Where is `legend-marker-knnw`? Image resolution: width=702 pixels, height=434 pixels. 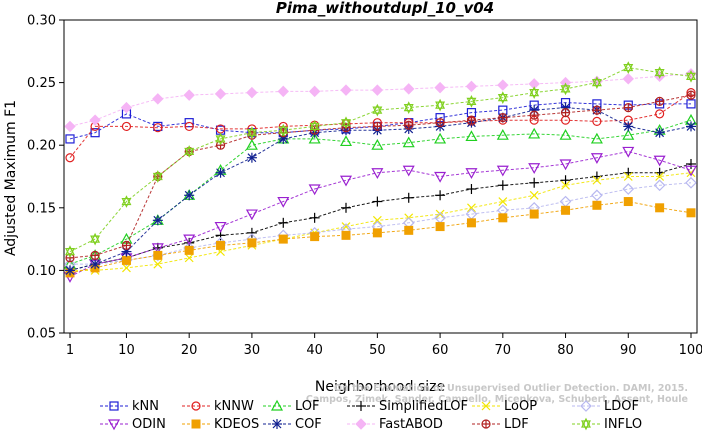
legend-marker-knnw is located at coordinates (196, 406).